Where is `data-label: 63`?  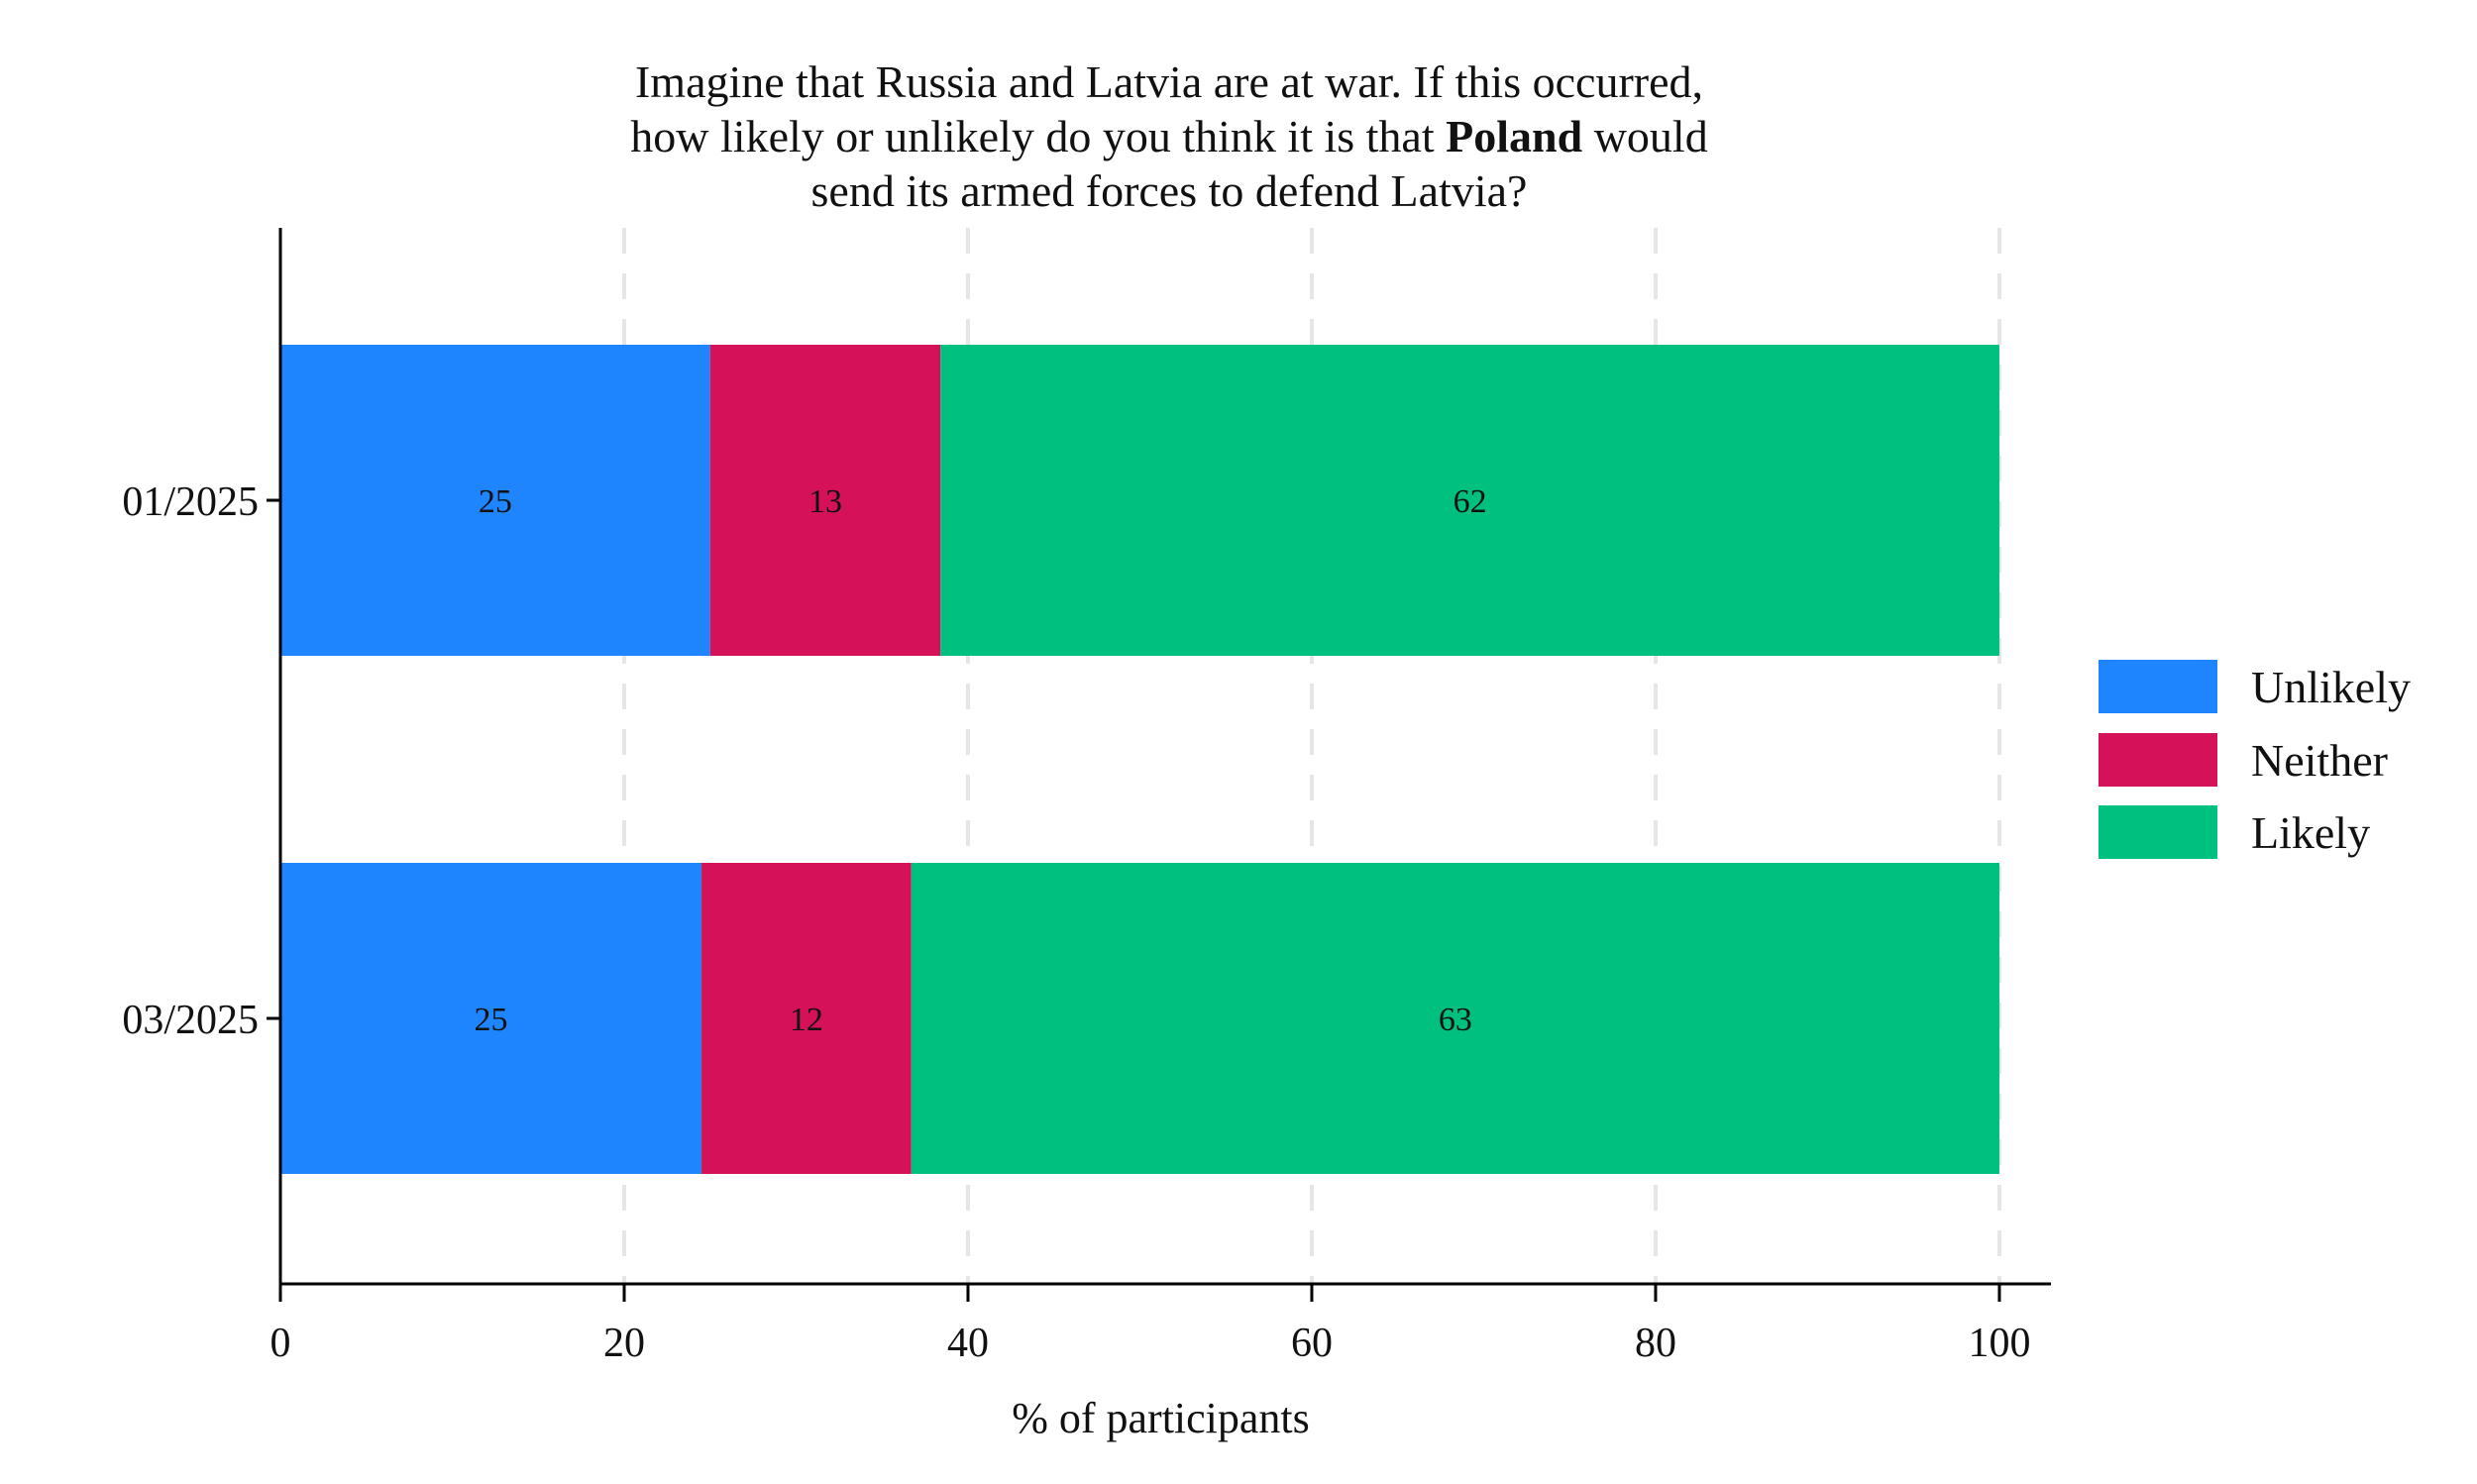
data-label: 63 is located at coordinates (1456, 1020).